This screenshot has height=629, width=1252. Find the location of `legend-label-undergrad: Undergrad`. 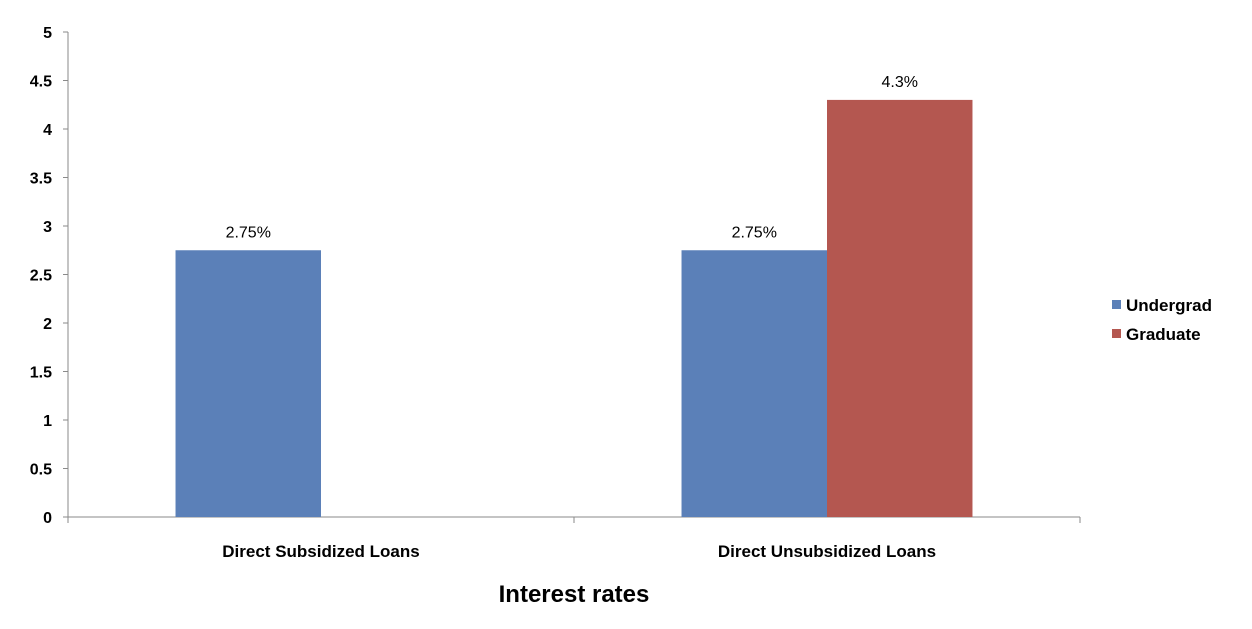

legend-label-undergrad: Undergrad is located at coordinates (1169, 305).